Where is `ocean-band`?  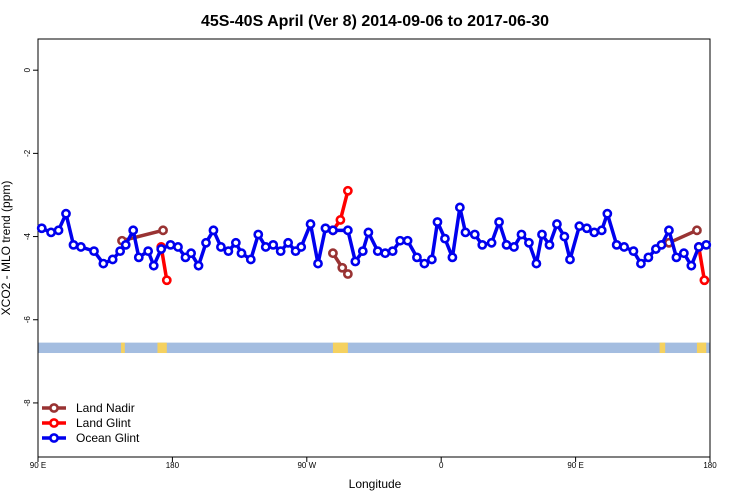
ocean-band is located at coordinates (374, 348).